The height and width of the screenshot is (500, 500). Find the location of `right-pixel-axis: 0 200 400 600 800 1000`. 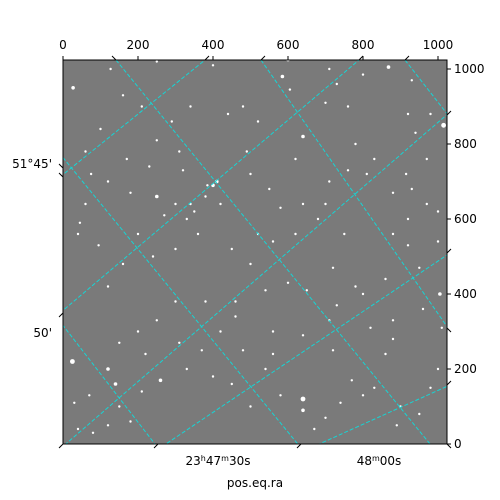

right-pixel-axis: 0 200 400 600 800 1000 is located at coordinates (466, 256).